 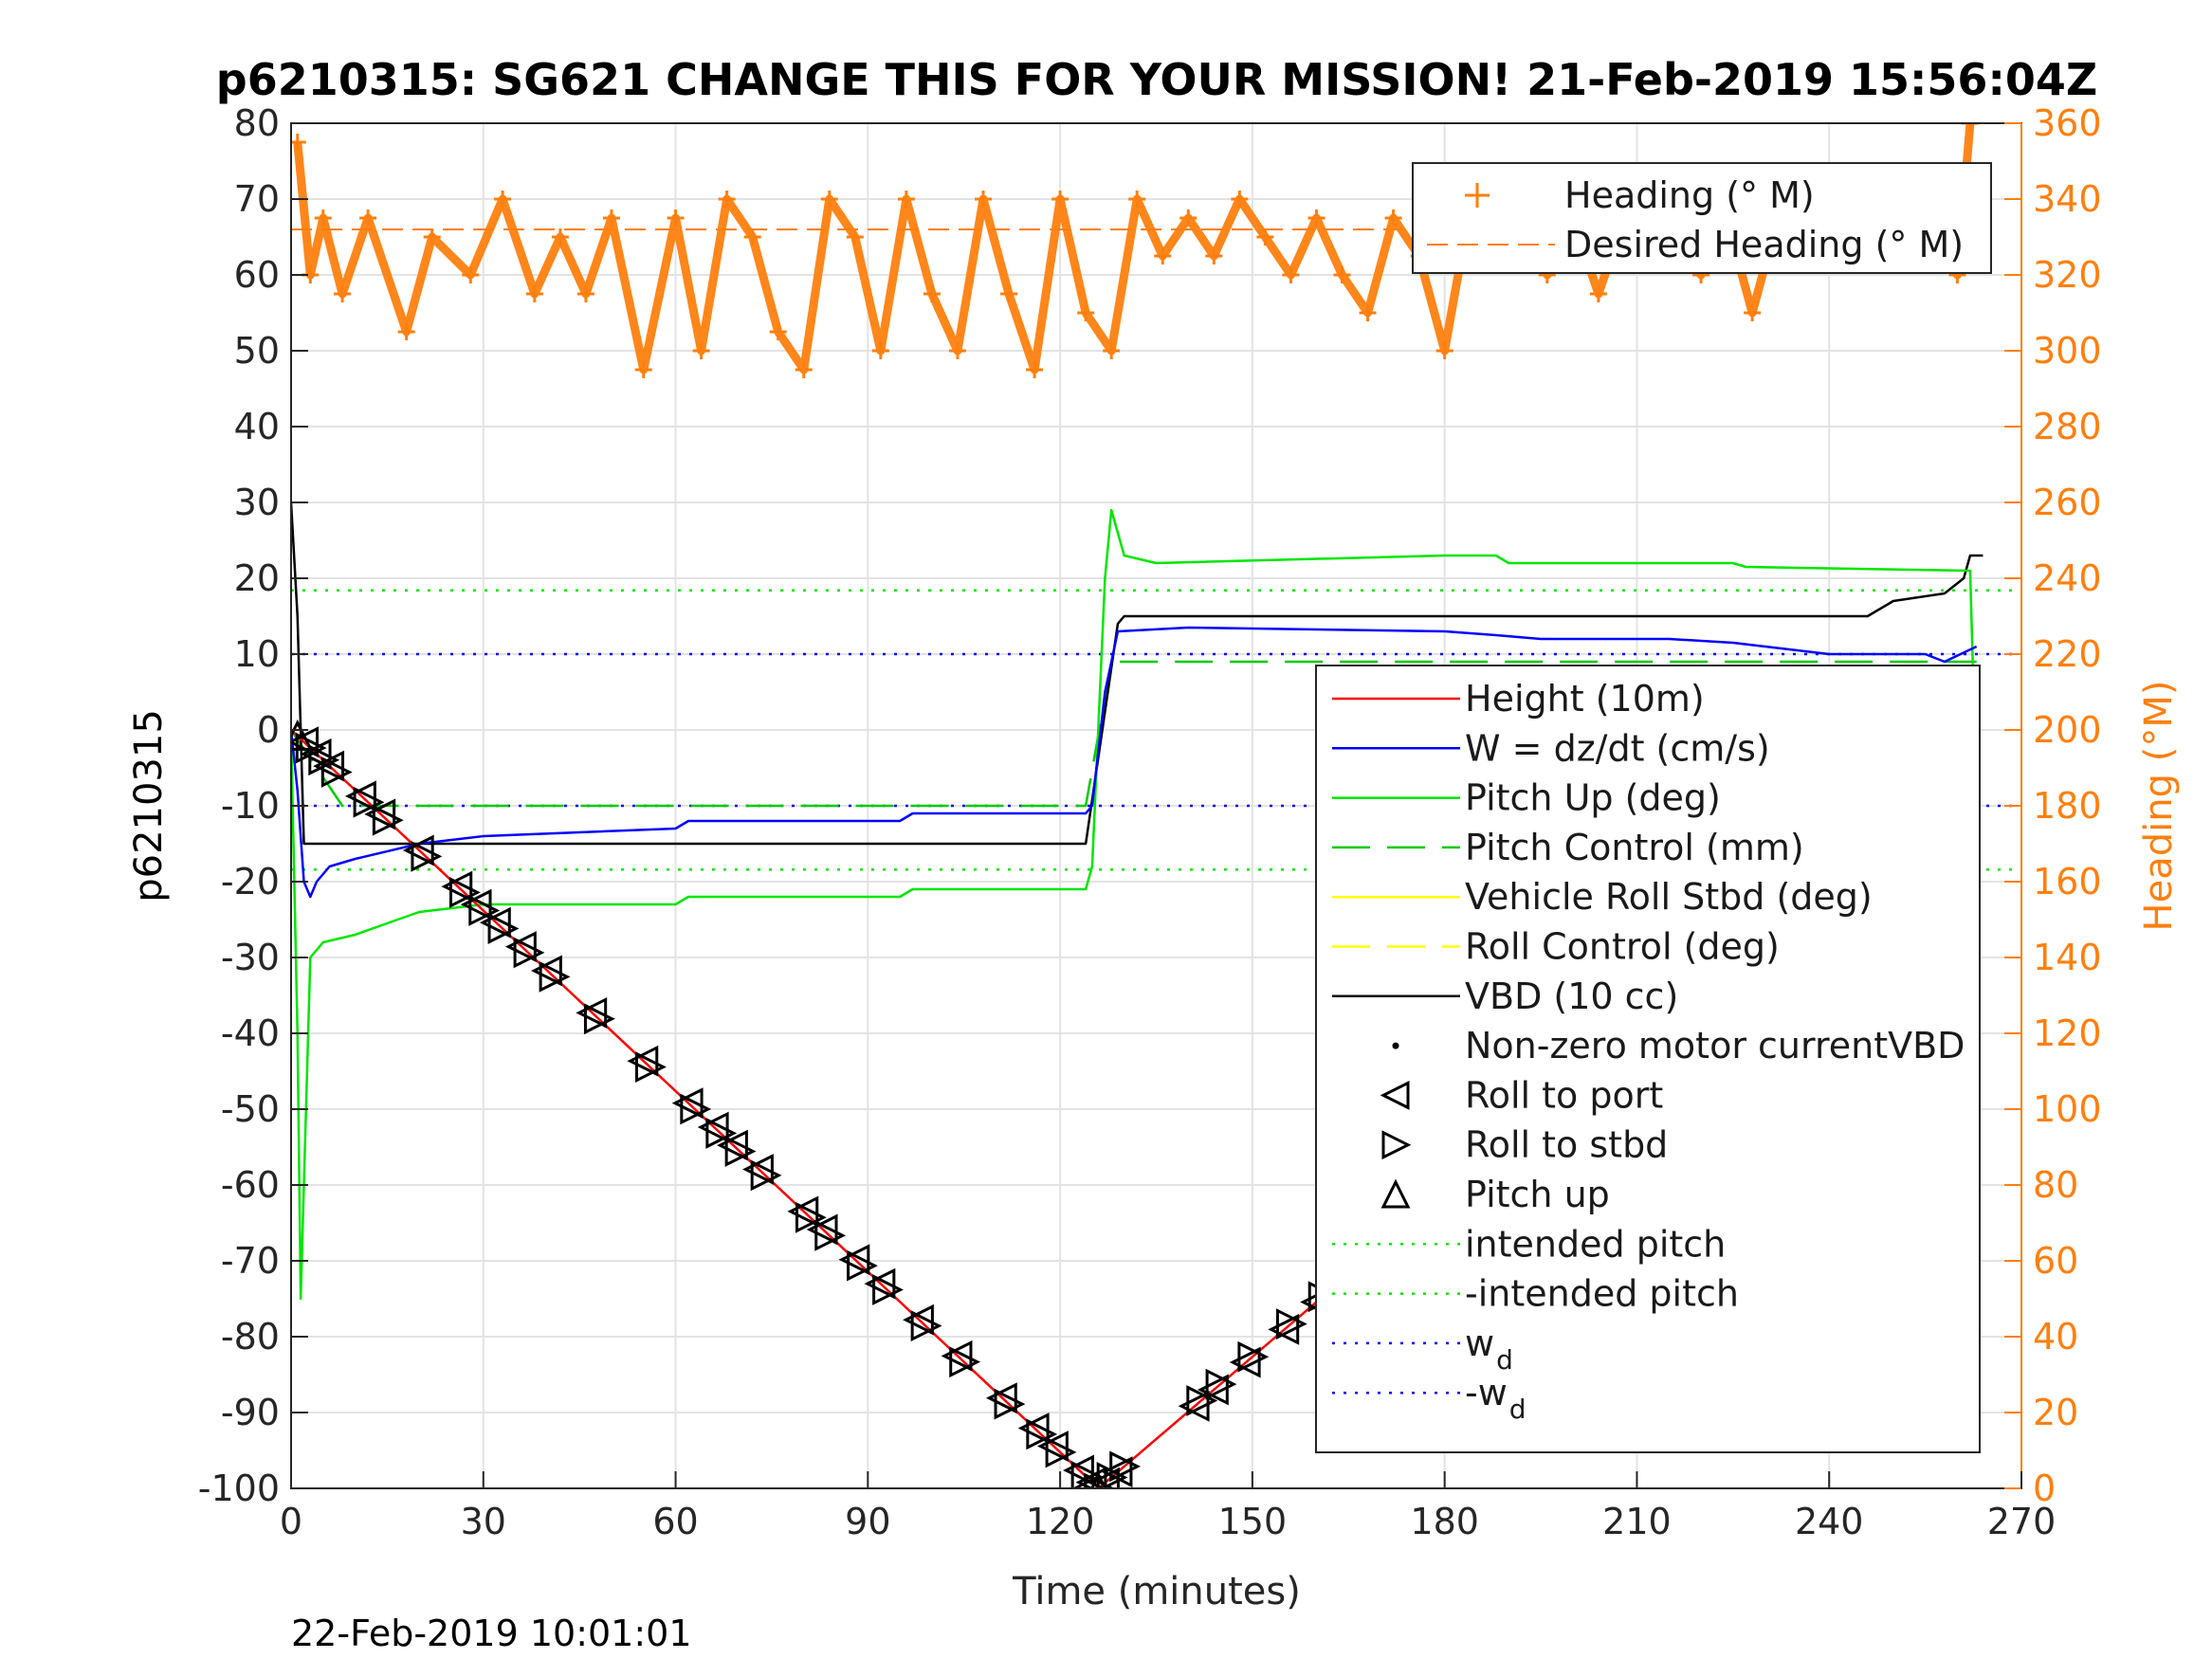 What do you see at coordinates (2055, 1185) in the screenshot?
I see `y-tick-label-right: 80` at bounding box center [2055, 1185].